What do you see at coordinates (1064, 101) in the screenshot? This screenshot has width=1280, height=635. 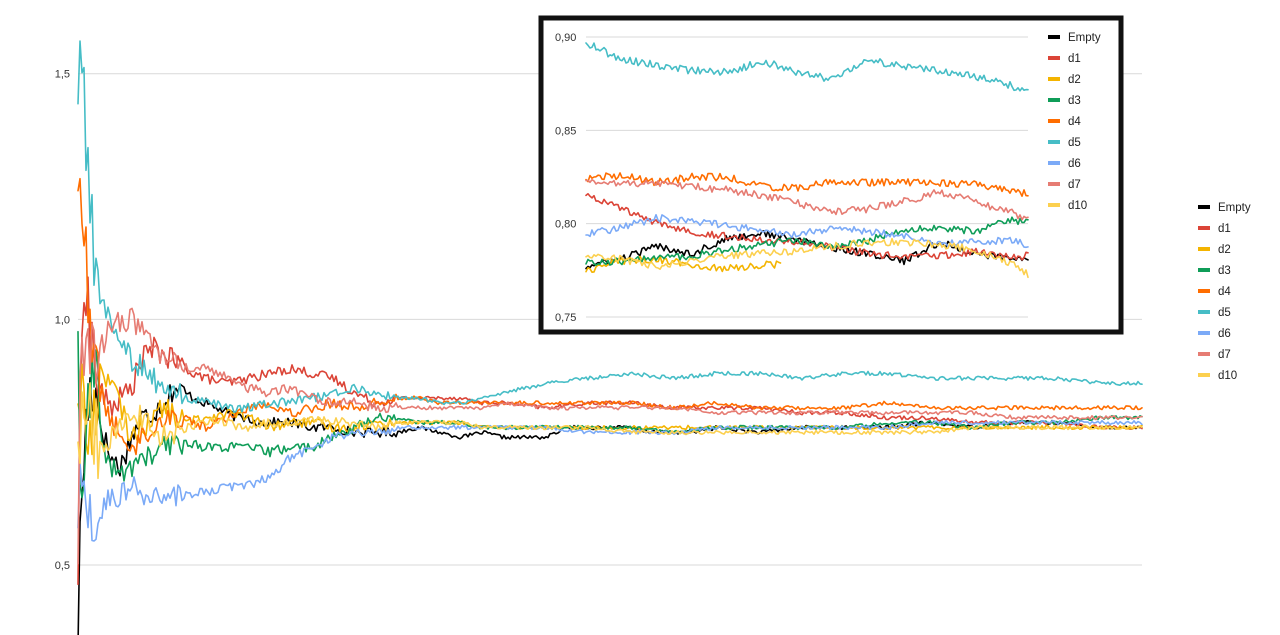 I see `inset-legend-item-d3: d3` at bounding box center [1064, 101].